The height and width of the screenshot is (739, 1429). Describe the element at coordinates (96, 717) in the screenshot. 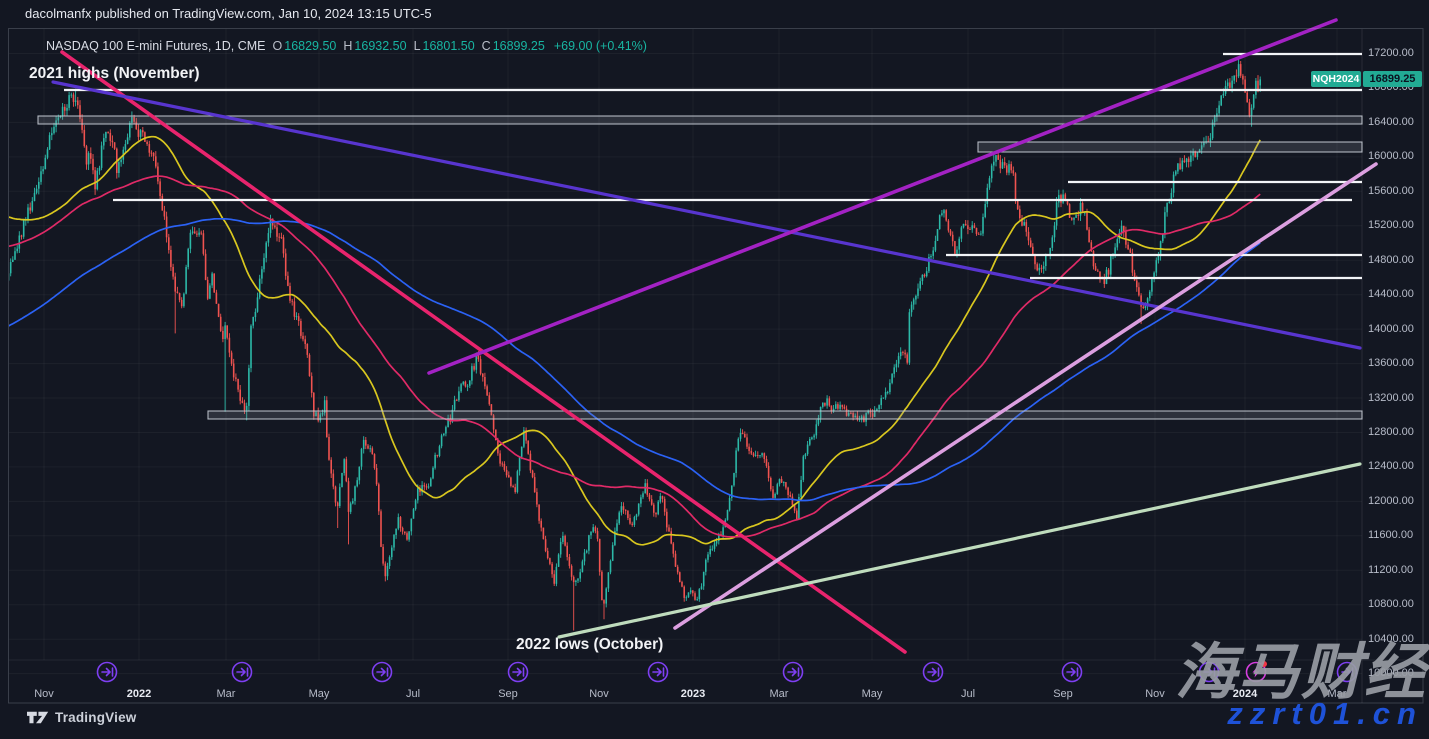

I see `tradingview-brand-text: TradingView` at that location.